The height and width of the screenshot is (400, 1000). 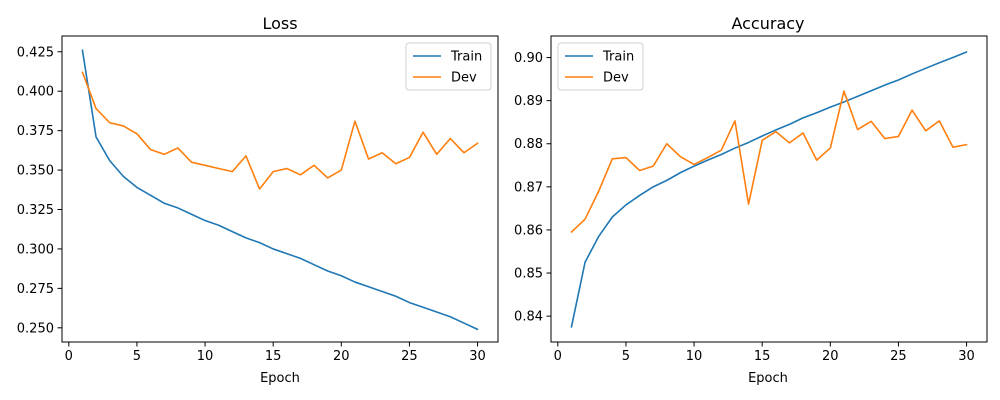 What do you see at coordinates (280, 378) in the screenshot?
I see `loss-x-axis-label: Epoch` at bounding box center [280, 378].